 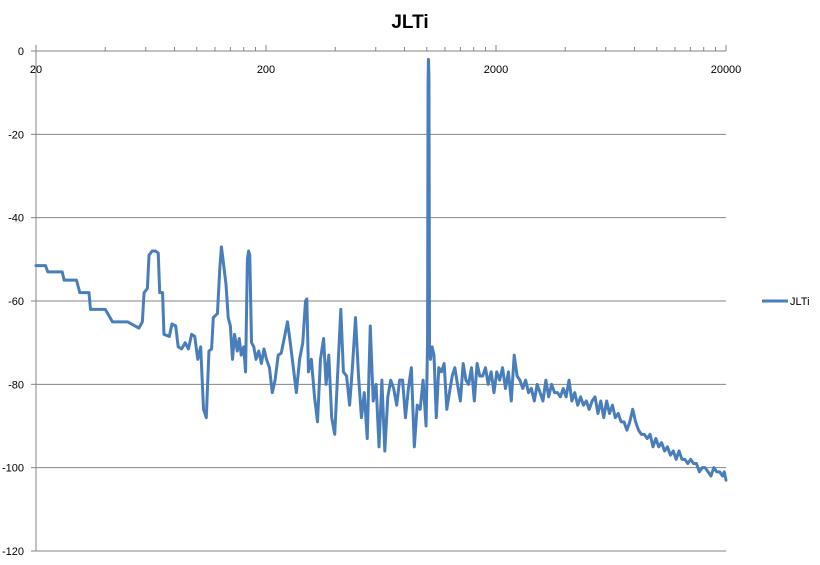 I want to click on x-tick-label: 200, so click(x=266, y=70).